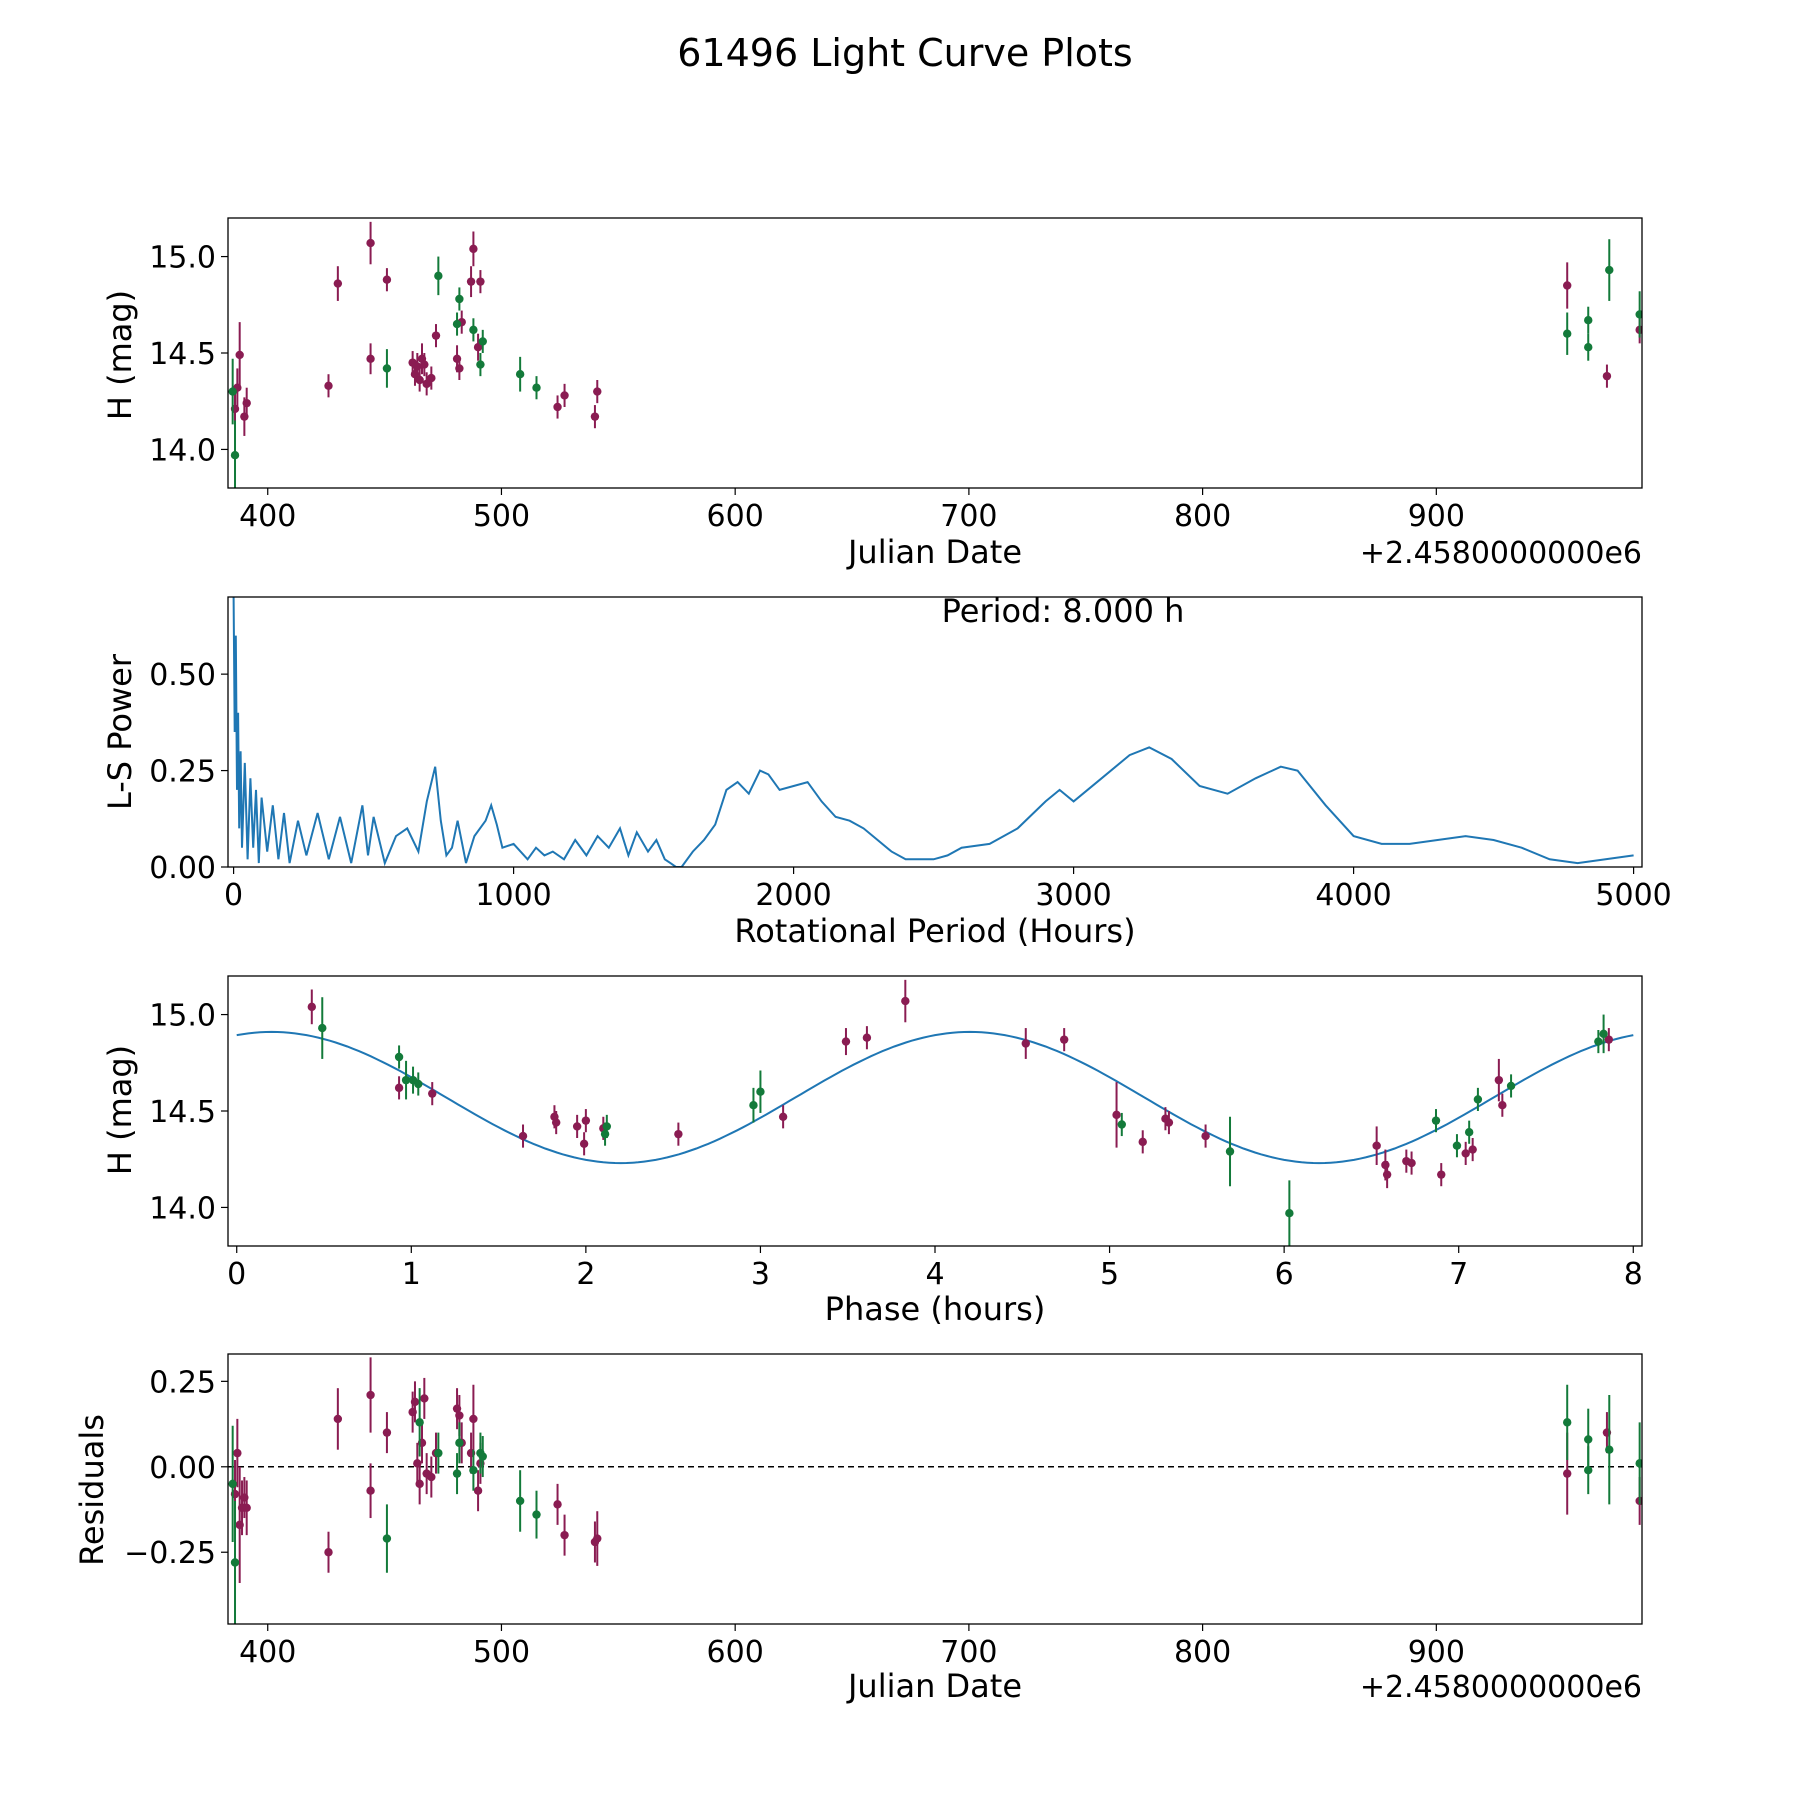  I want to click on lightcurve-offset-text: +2.4580000000e6, so click(1501, 553).